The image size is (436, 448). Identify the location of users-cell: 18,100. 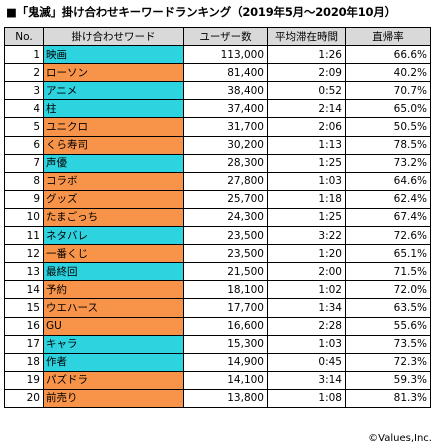
(225, 290).